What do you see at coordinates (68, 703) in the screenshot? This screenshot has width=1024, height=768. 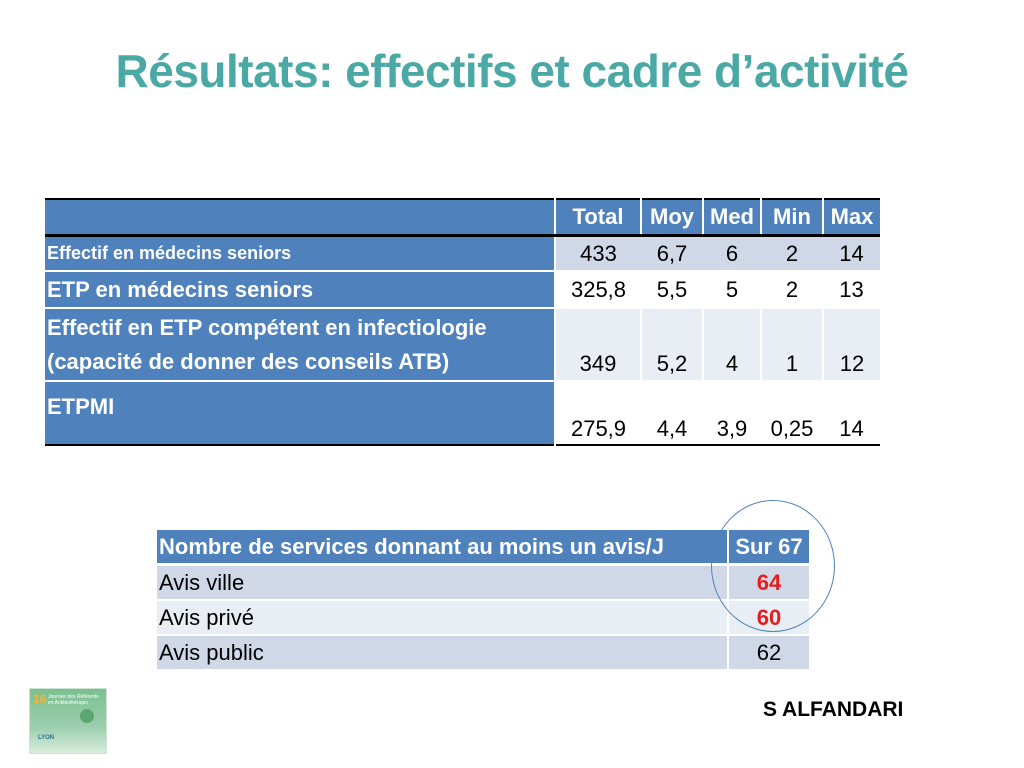 I see `logo-text-line: en Antibiothérapie` at bounding box center [68, 703].